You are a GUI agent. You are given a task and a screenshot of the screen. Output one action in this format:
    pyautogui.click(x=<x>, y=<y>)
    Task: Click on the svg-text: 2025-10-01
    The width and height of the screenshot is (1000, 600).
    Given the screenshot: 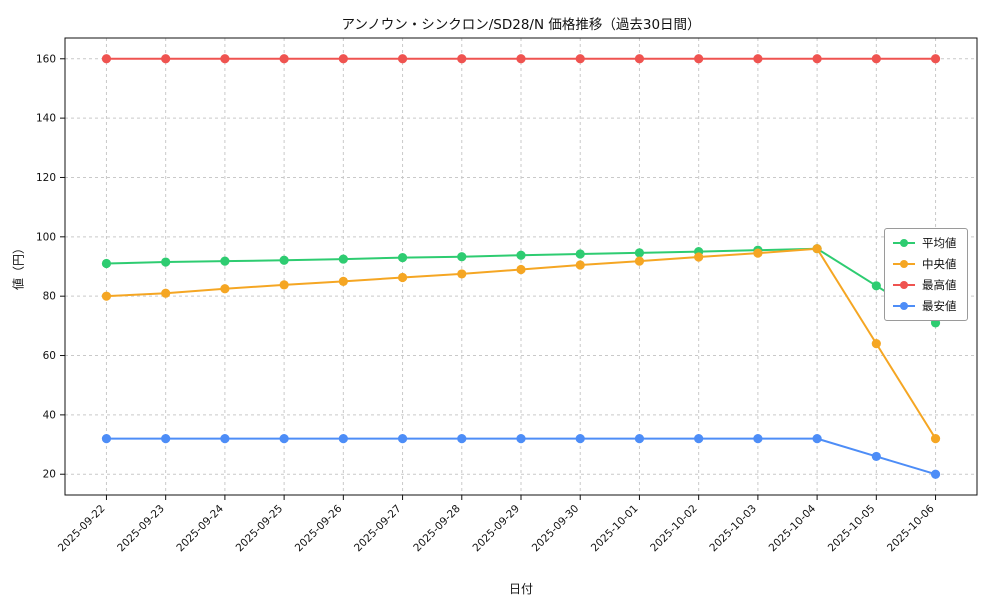 What is the action you would take?
    pyautogui.click(x=615, y=529)
    